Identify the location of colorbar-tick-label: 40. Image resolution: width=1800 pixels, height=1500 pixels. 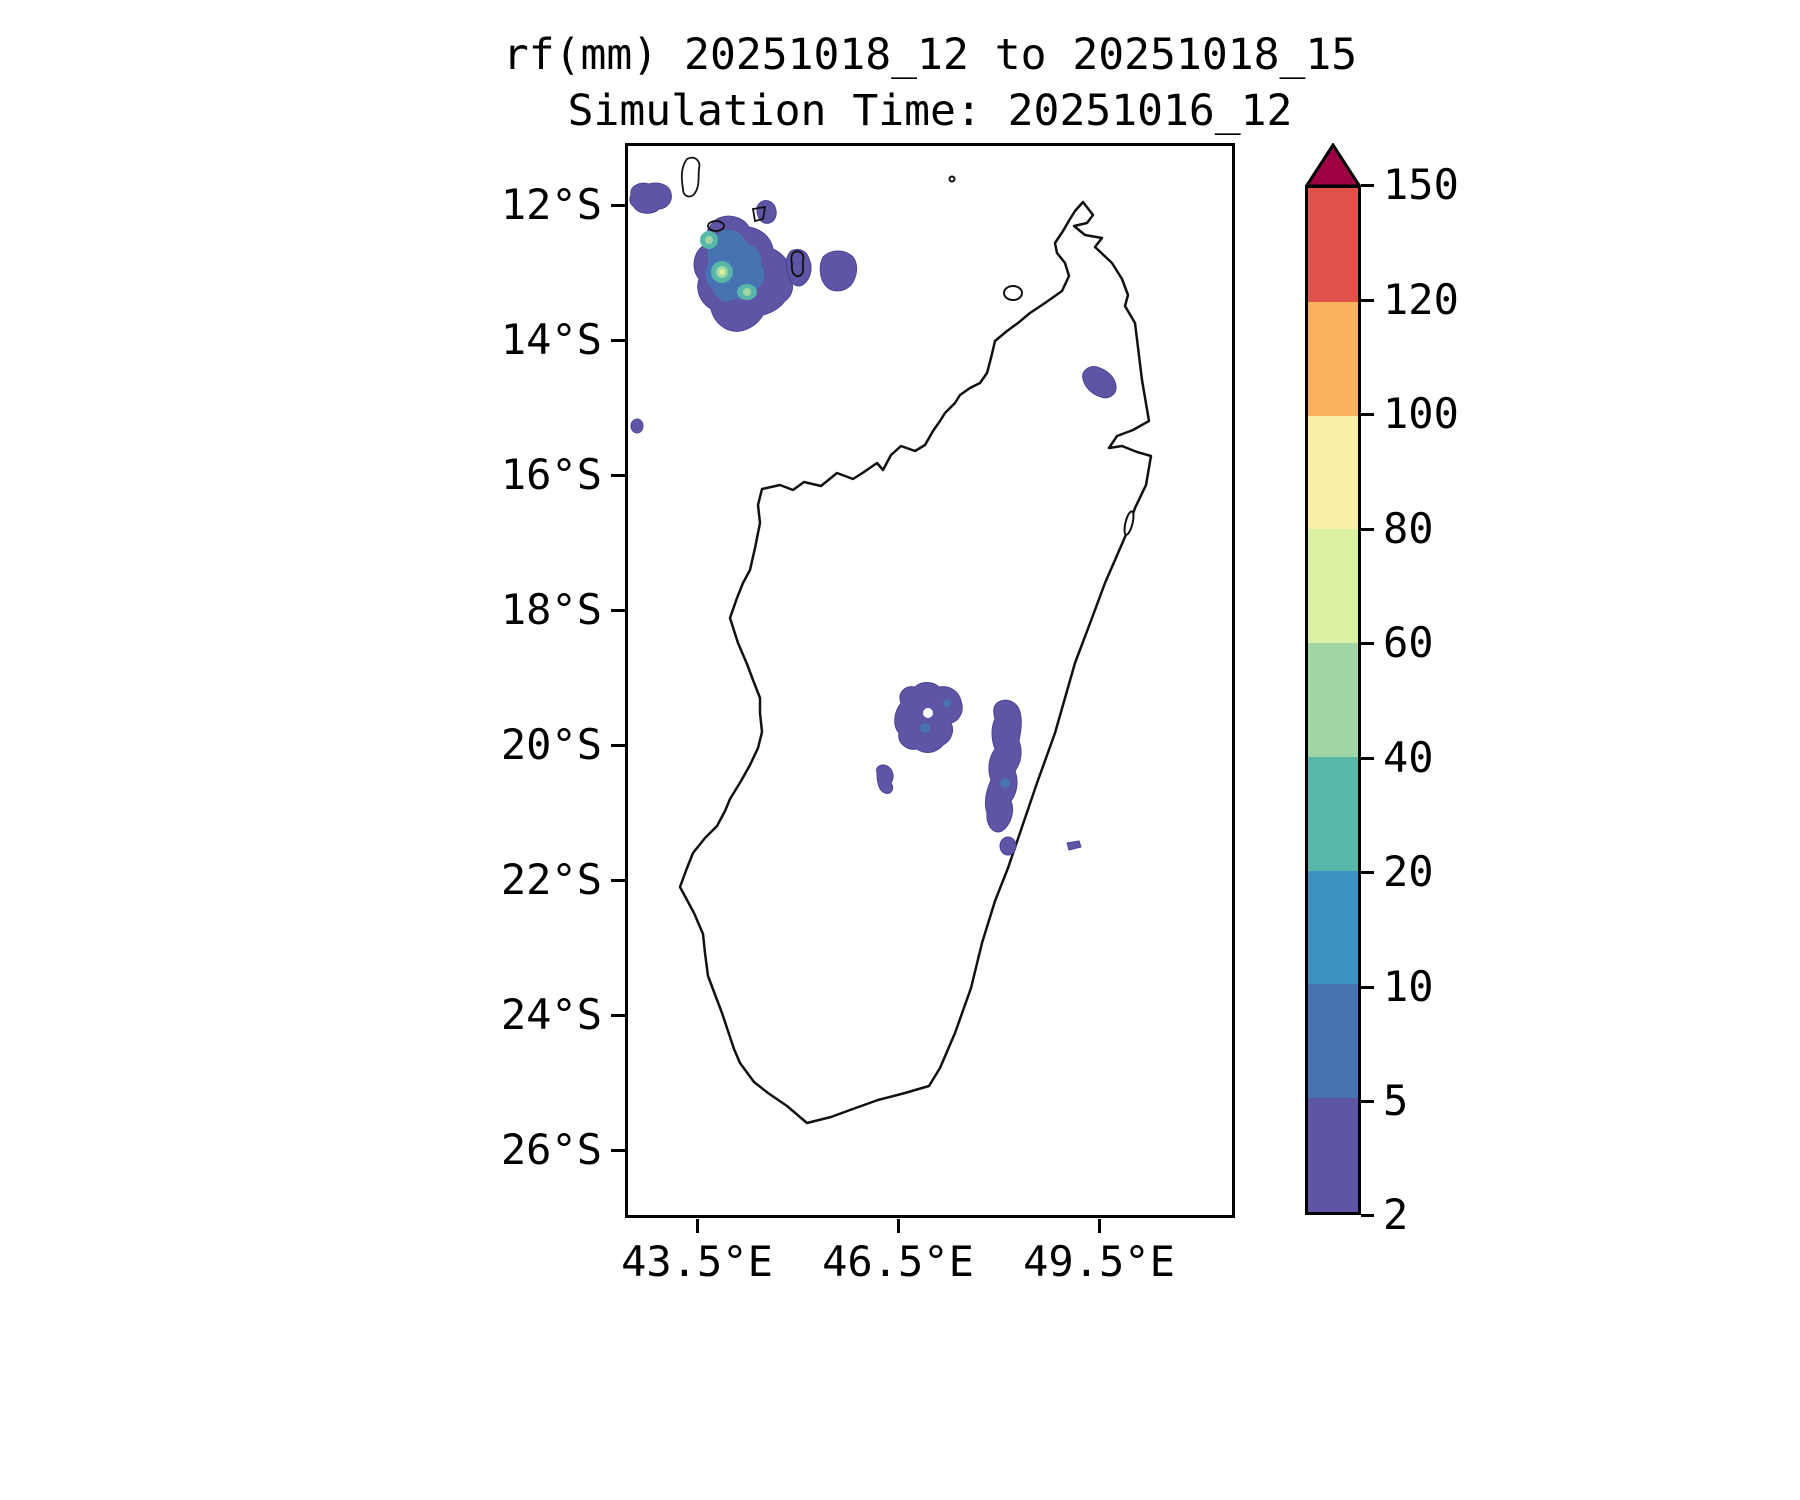
(1408, 757).